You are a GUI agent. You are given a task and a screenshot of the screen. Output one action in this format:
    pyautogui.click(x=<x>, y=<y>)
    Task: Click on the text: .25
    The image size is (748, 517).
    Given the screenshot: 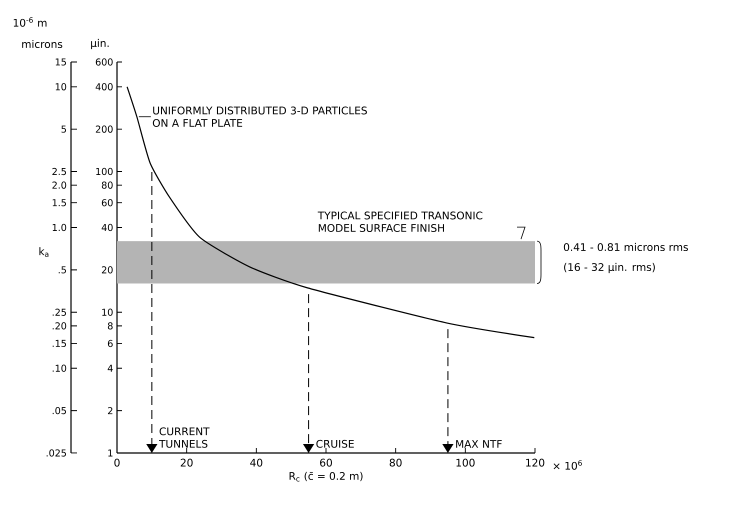 What is the action you would take?
    pyautogui.click(x=59, y=312)
    